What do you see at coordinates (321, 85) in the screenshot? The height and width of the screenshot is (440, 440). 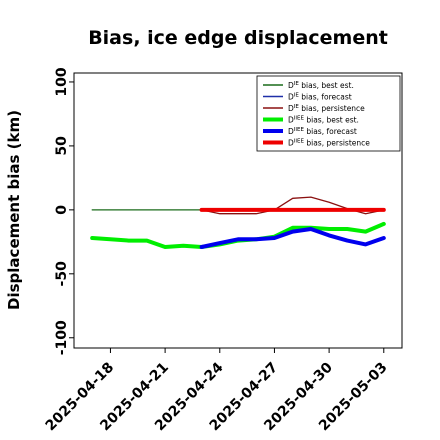 I see `legend-entry: DIE bias, best est.` at bounding box center [321, 85].